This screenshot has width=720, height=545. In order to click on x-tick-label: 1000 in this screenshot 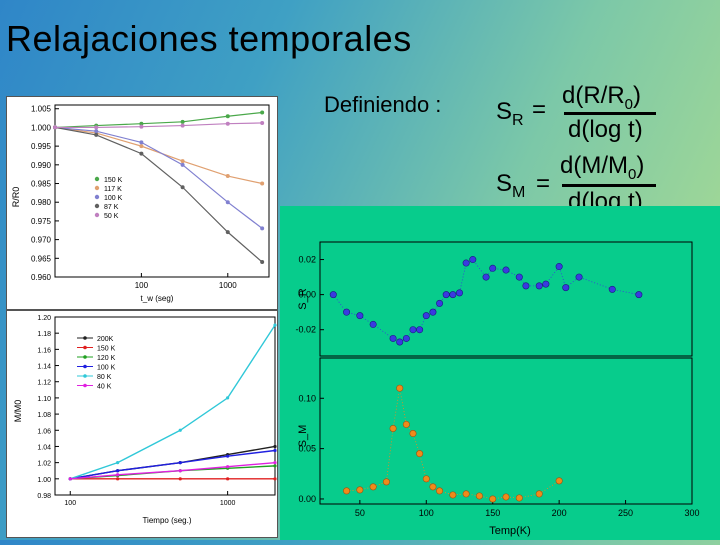, I will do `click(228, 503)`.